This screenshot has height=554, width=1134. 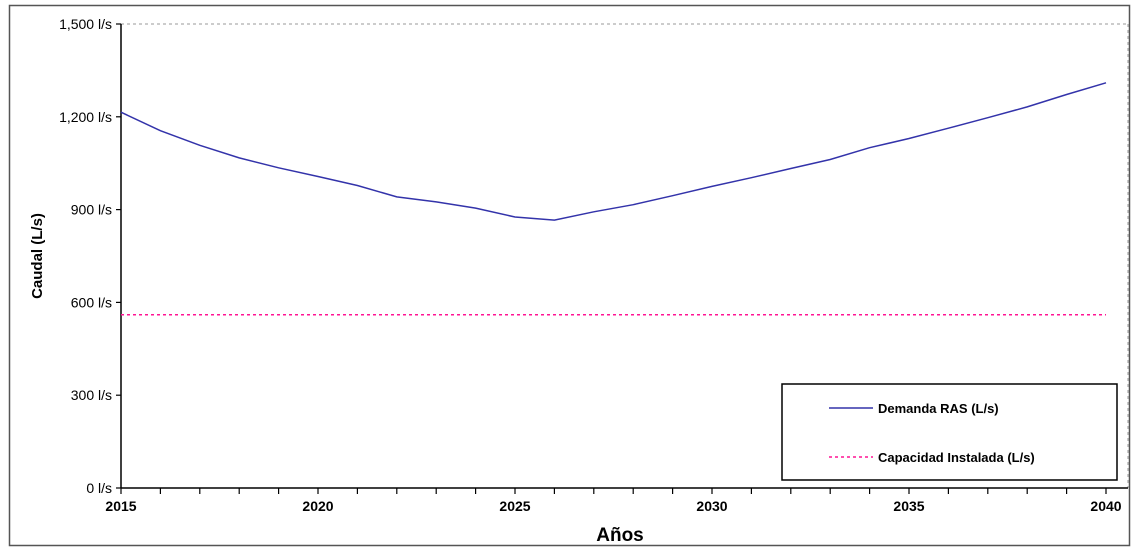 What do you see at coordinates (613, 501) in the screenshot?
I see `x-axis-ticks: 2015 2020 2025 2030 2035 2040` at bounding box center [613, 501].